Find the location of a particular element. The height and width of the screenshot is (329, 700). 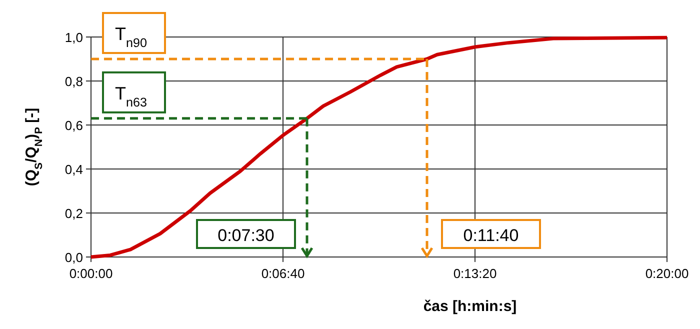

ref-line-label: T$_{n63}$ is located at coordinates (131, 96).